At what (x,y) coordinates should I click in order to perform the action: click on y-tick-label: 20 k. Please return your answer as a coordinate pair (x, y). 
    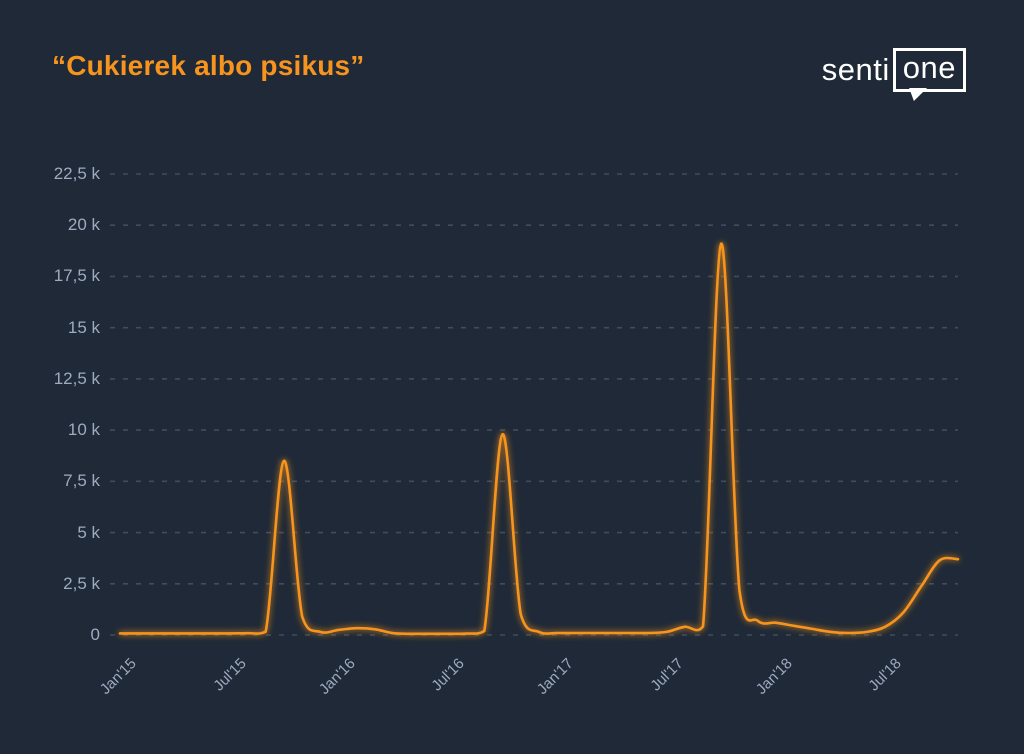
    Looking at the image, I should click on (83, 225).